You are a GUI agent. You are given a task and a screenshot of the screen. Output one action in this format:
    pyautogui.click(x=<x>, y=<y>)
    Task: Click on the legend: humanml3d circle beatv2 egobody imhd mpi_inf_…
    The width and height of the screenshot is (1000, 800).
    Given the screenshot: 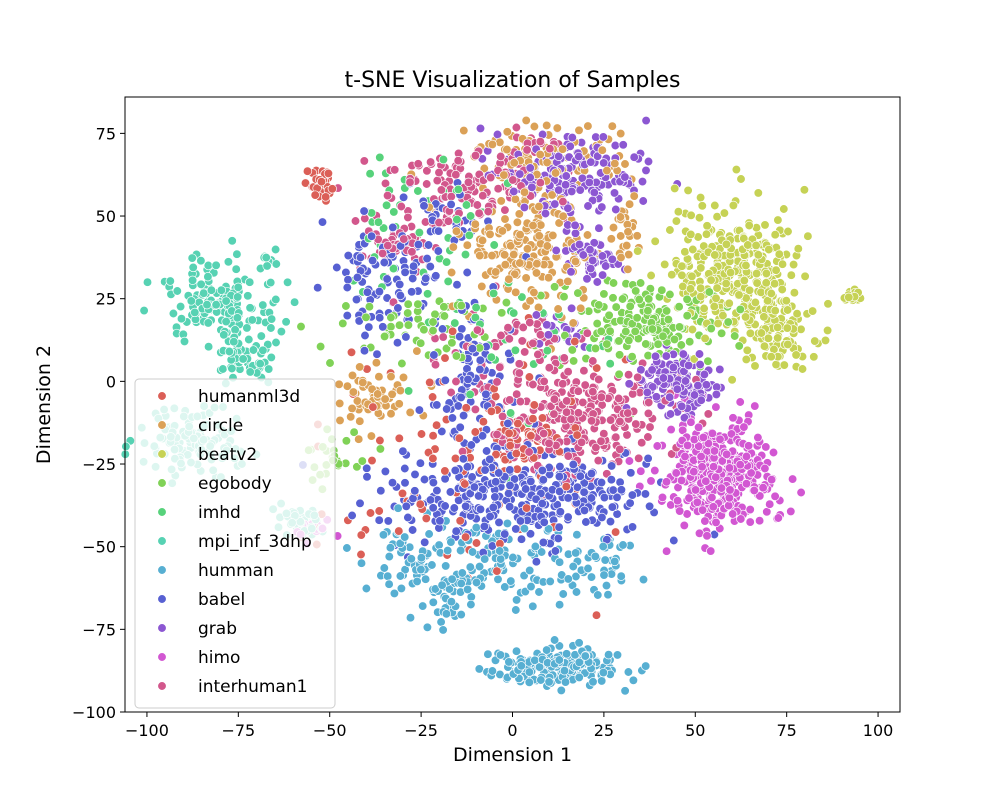 What is the action you would take?
    pyautogui.click(x=235, y=543)
    